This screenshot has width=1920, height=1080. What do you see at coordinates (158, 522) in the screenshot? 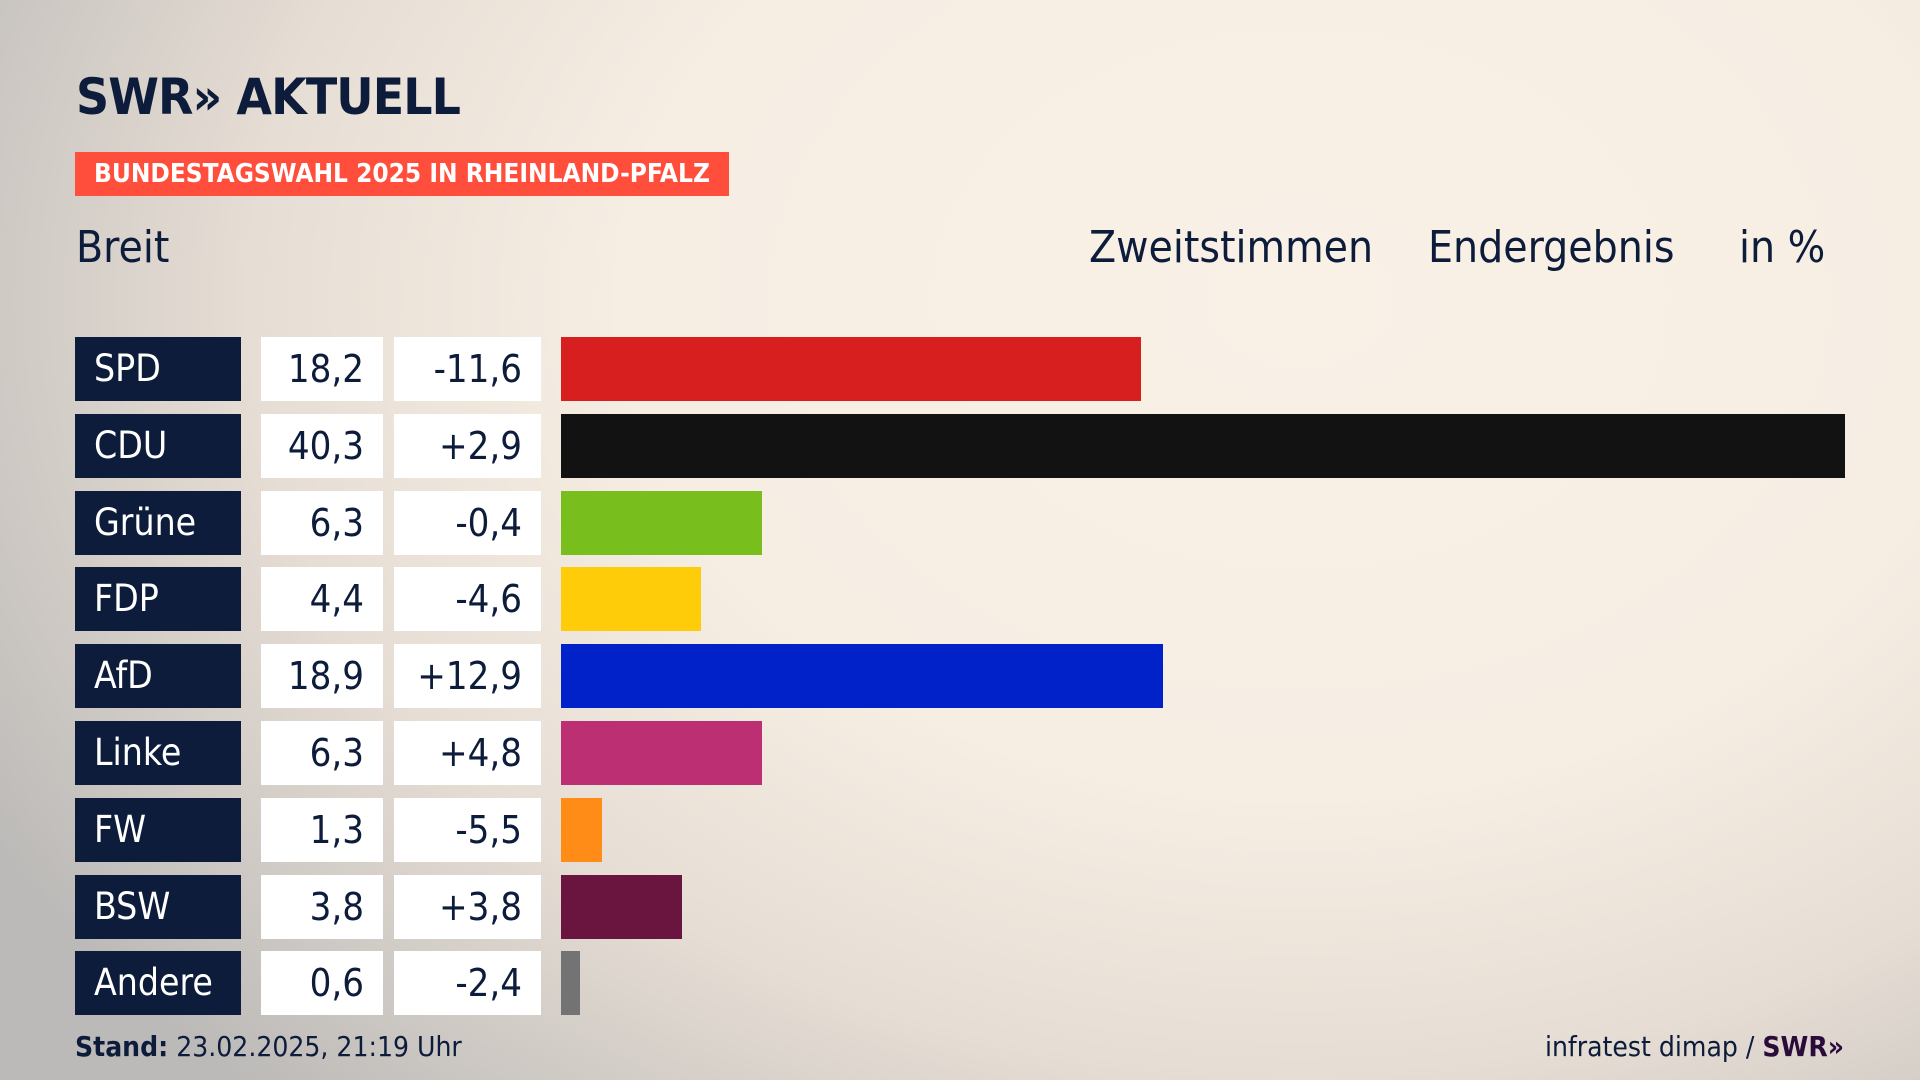
I see `party-label: Grüne` at bounding box center [158, 522].